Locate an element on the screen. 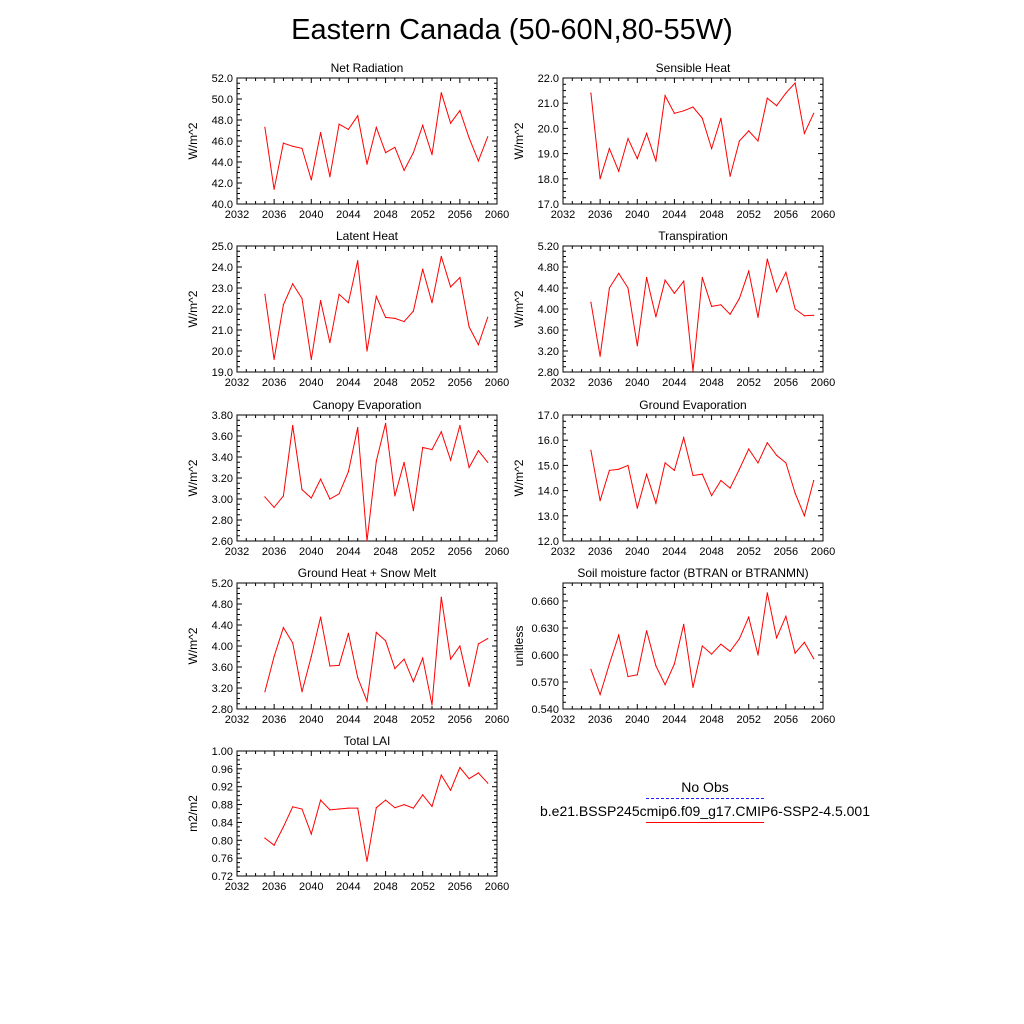  y-tick-label: 0.76 is located at coordinates (222, 859).